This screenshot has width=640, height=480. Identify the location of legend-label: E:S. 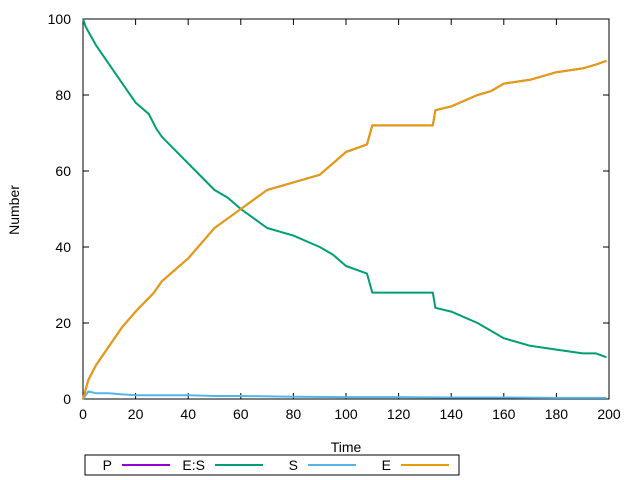
(193, 465).